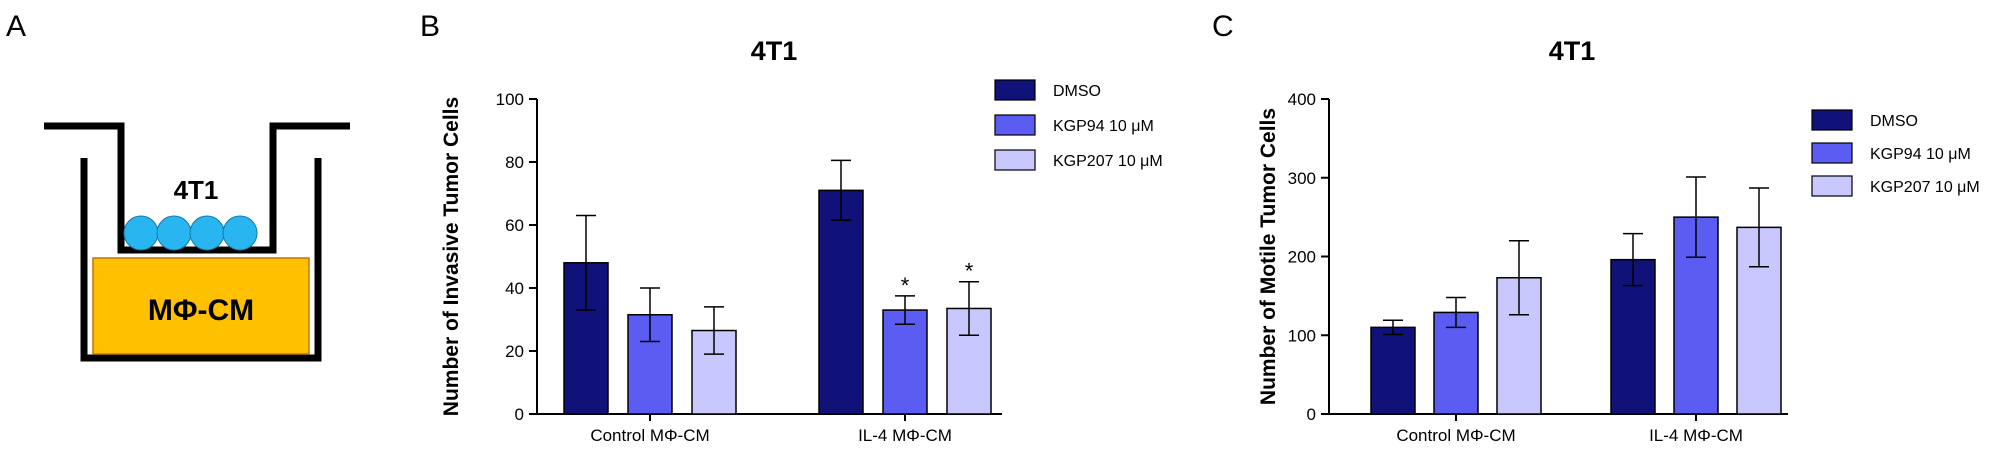 The height and width of the screenshot is (458, 2000). Describe the element at coordinates (1268, 256) in the screenshot. I see `y-axis-label: Number of Motile Tumor Cells` at that location.